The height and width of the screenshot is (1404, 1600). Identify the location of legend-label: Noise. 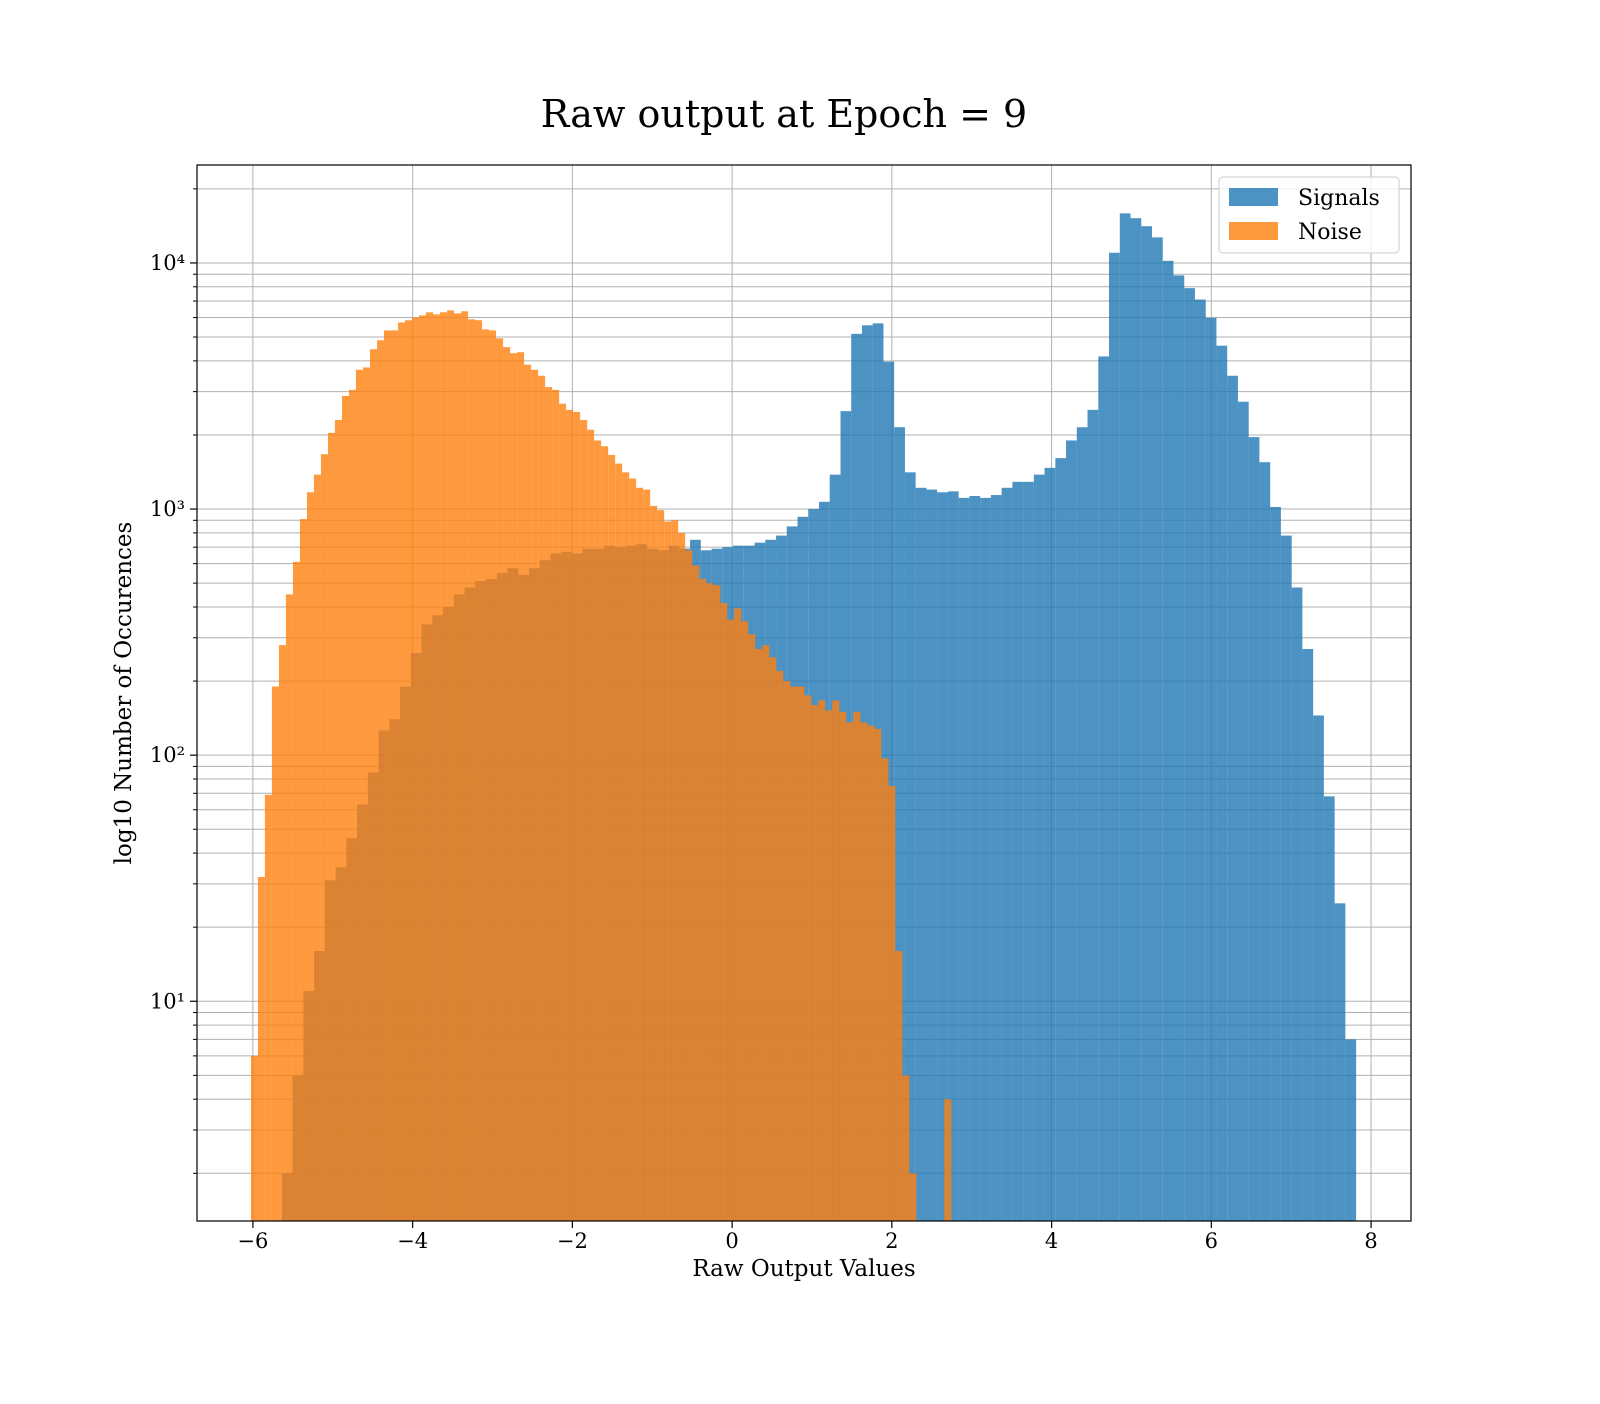
(1330, 232).